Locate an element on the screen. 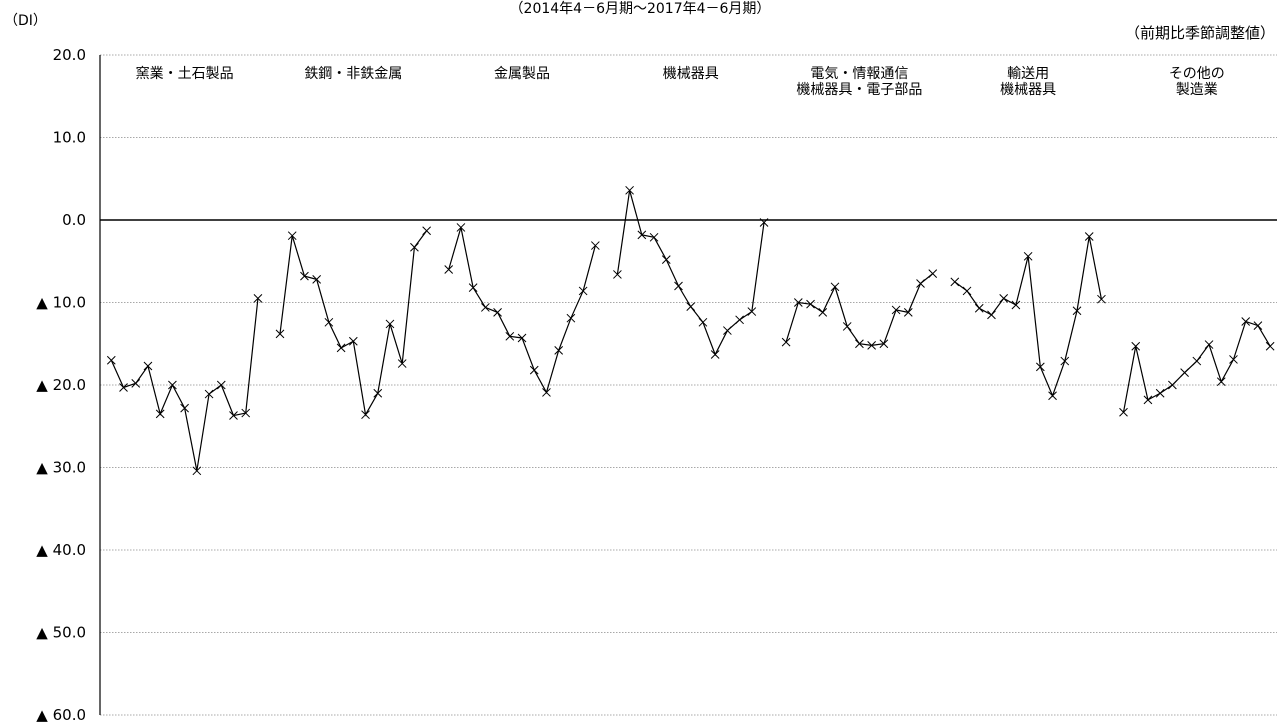 This screenshot has width=1277, height=722. y-tick-label: 10.0 is located at coordinates (69, 138).